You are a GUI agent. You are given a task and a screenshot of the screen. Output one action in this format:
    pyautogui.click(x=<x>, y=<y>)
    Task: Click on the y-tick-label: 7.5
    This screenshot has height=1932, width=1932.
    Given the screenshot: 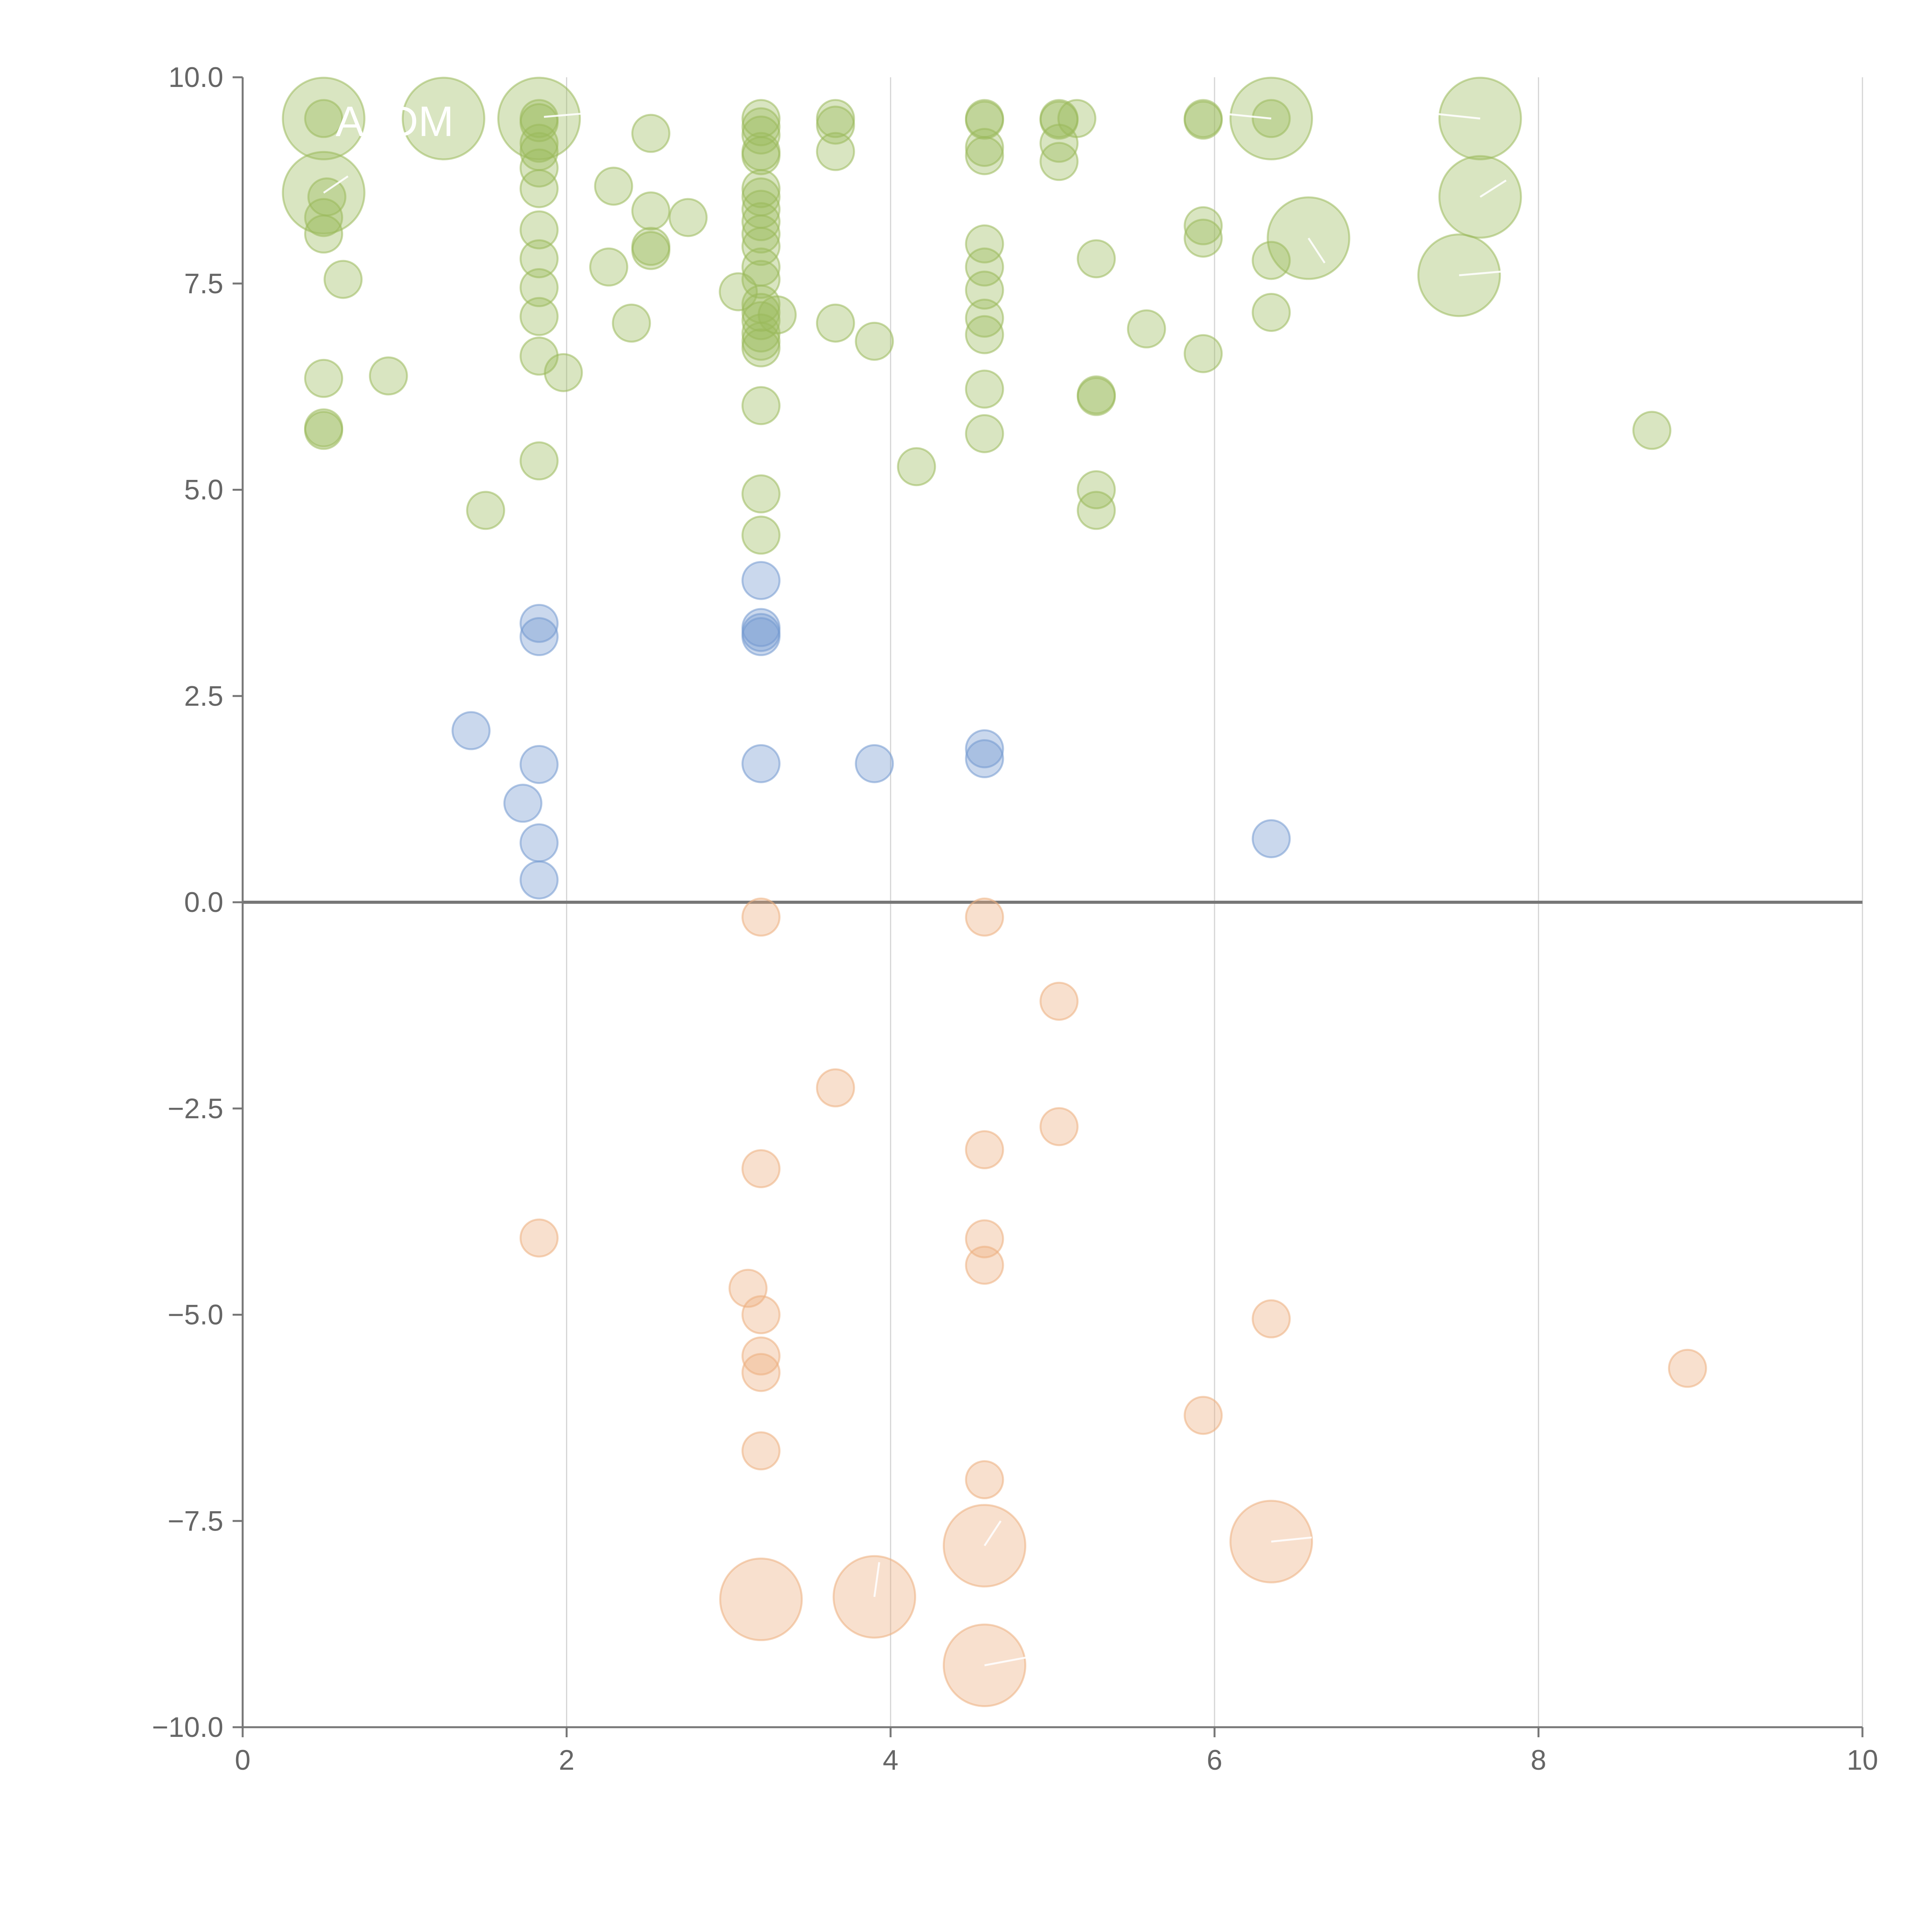 What is the action you would take?
    pyautogui.click(x=204, y=284)
    